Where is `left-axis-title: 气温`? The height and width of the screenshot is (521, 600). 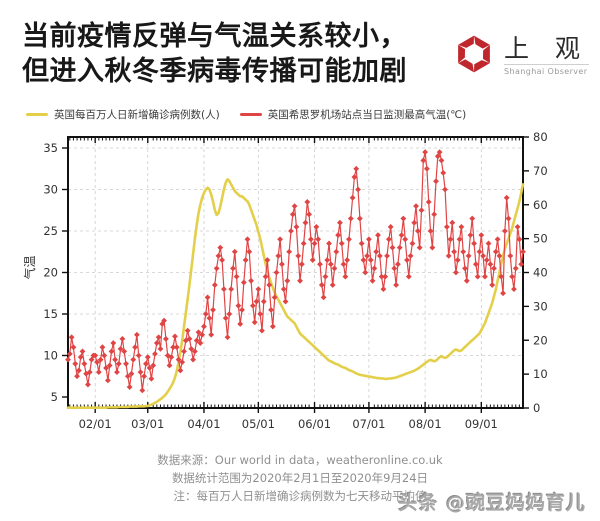 left-axis-title: 气温 is located at coordinates (29, 267).